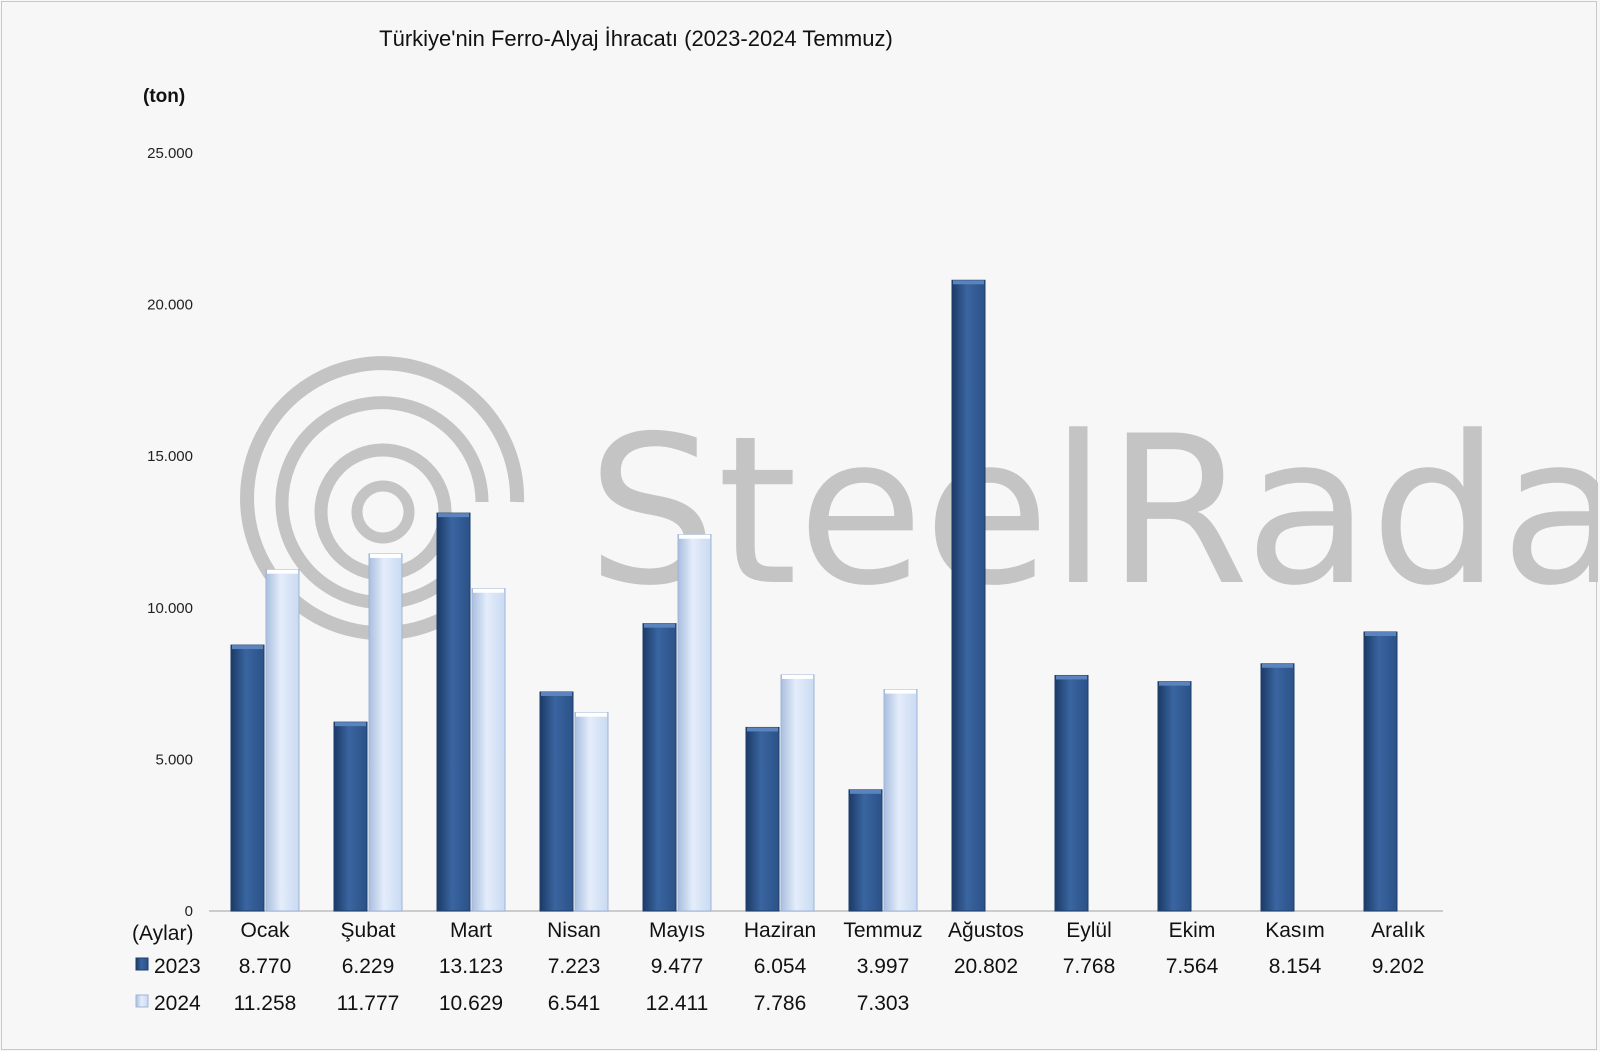 The width and height of the screenshot is (1600, 1051). I want to click on category-label: Temmuz, so click(882, 930).